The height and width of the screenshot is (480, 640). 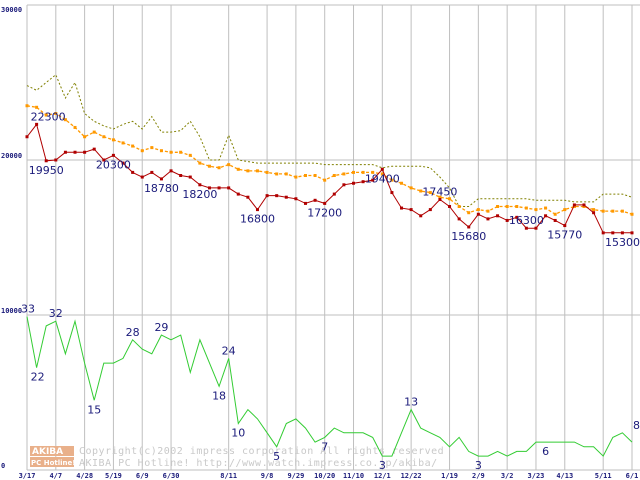 I want to click on x-tick-label: 8/11, so click(x=228, y=476).